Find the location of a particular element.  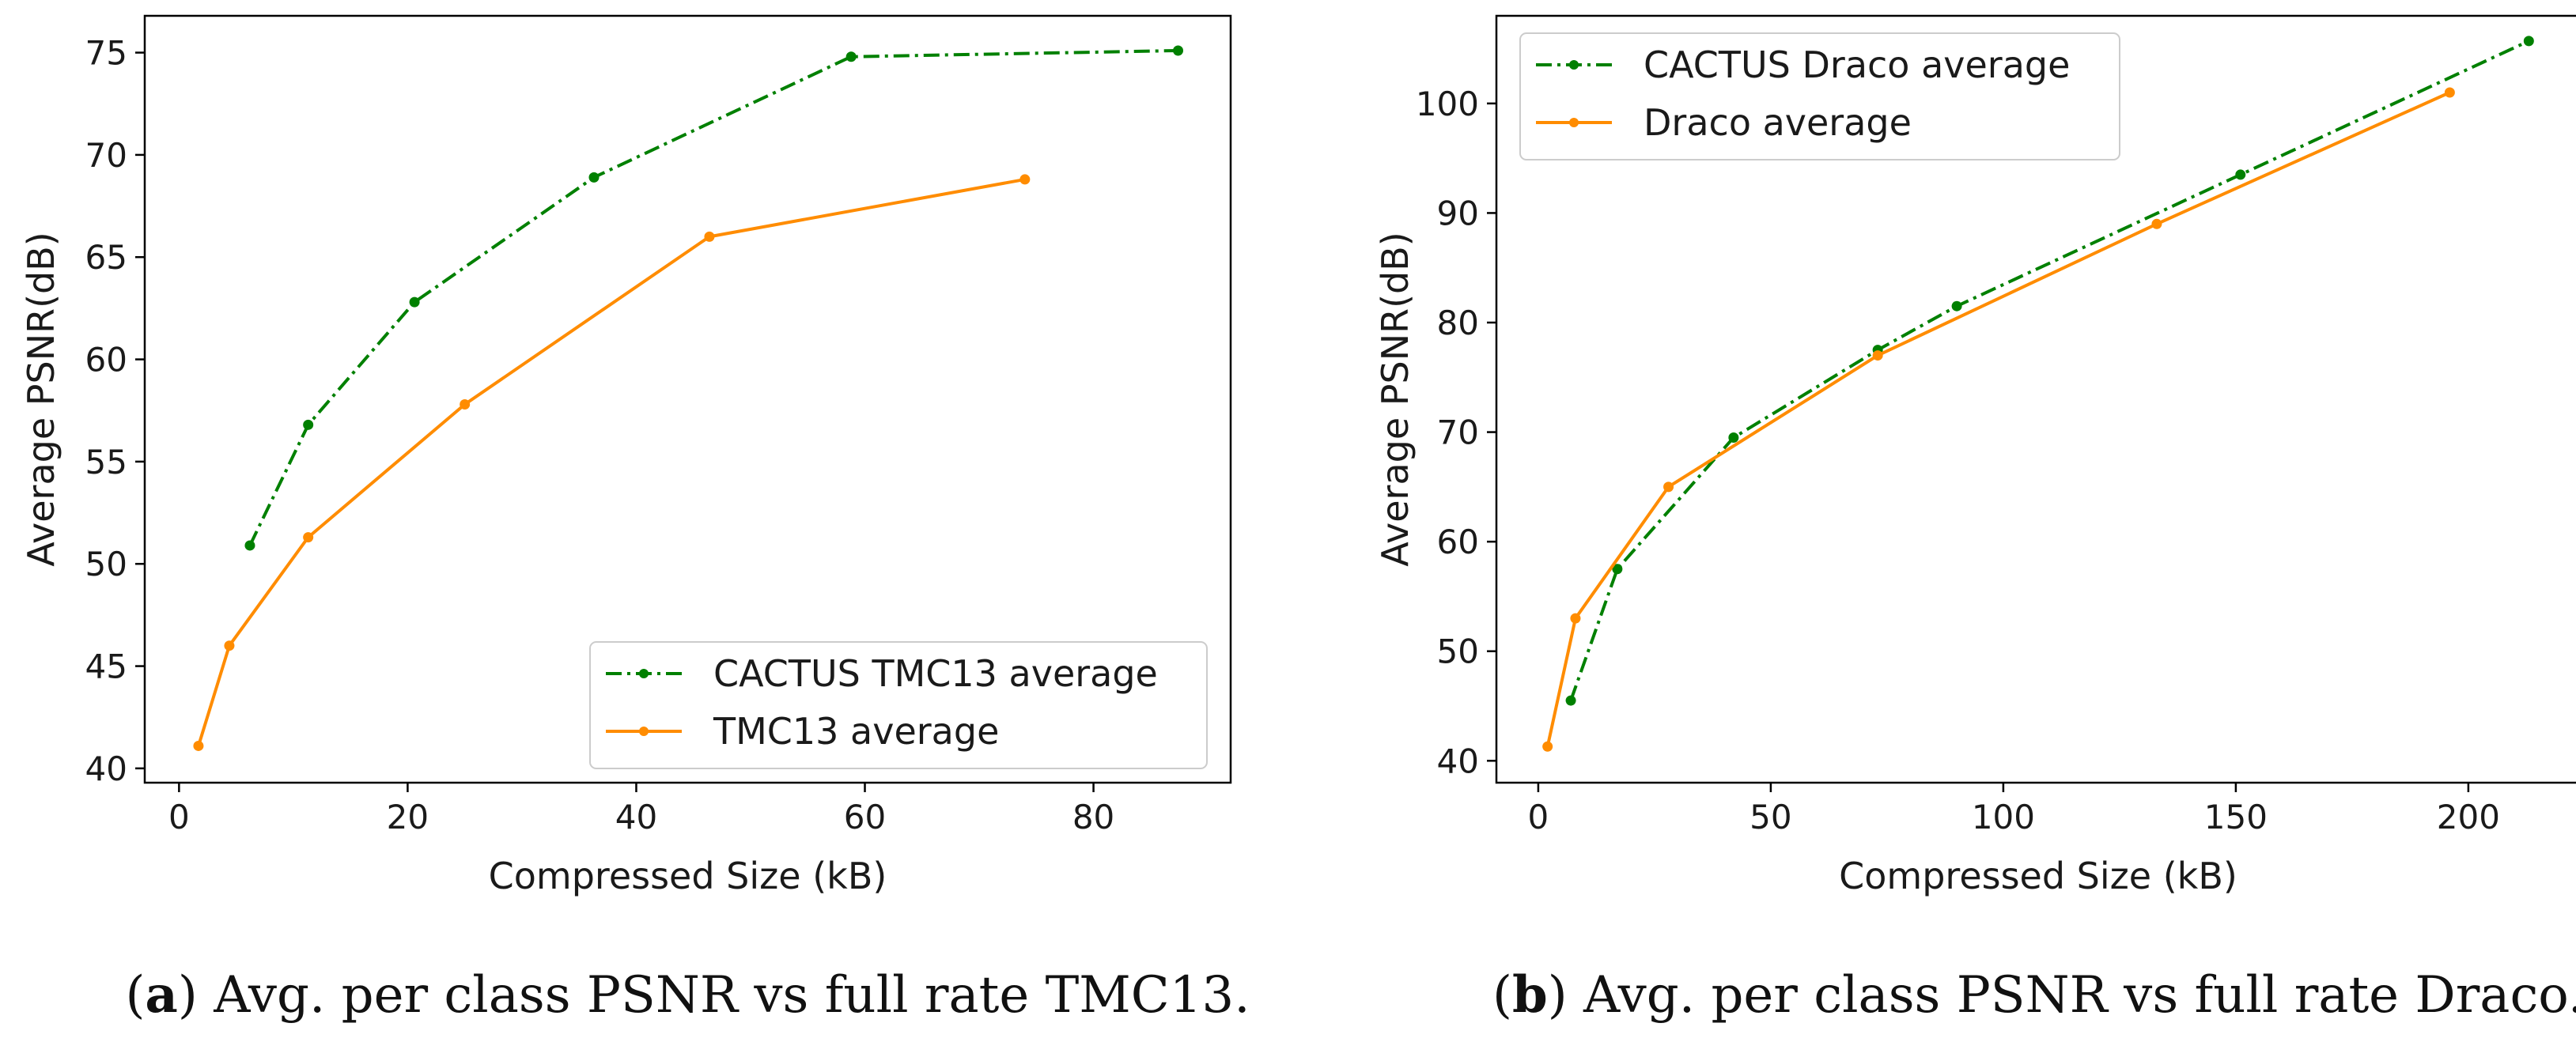

legend-label-tmc13: TMC13 average is located at coordinates (856, 731).